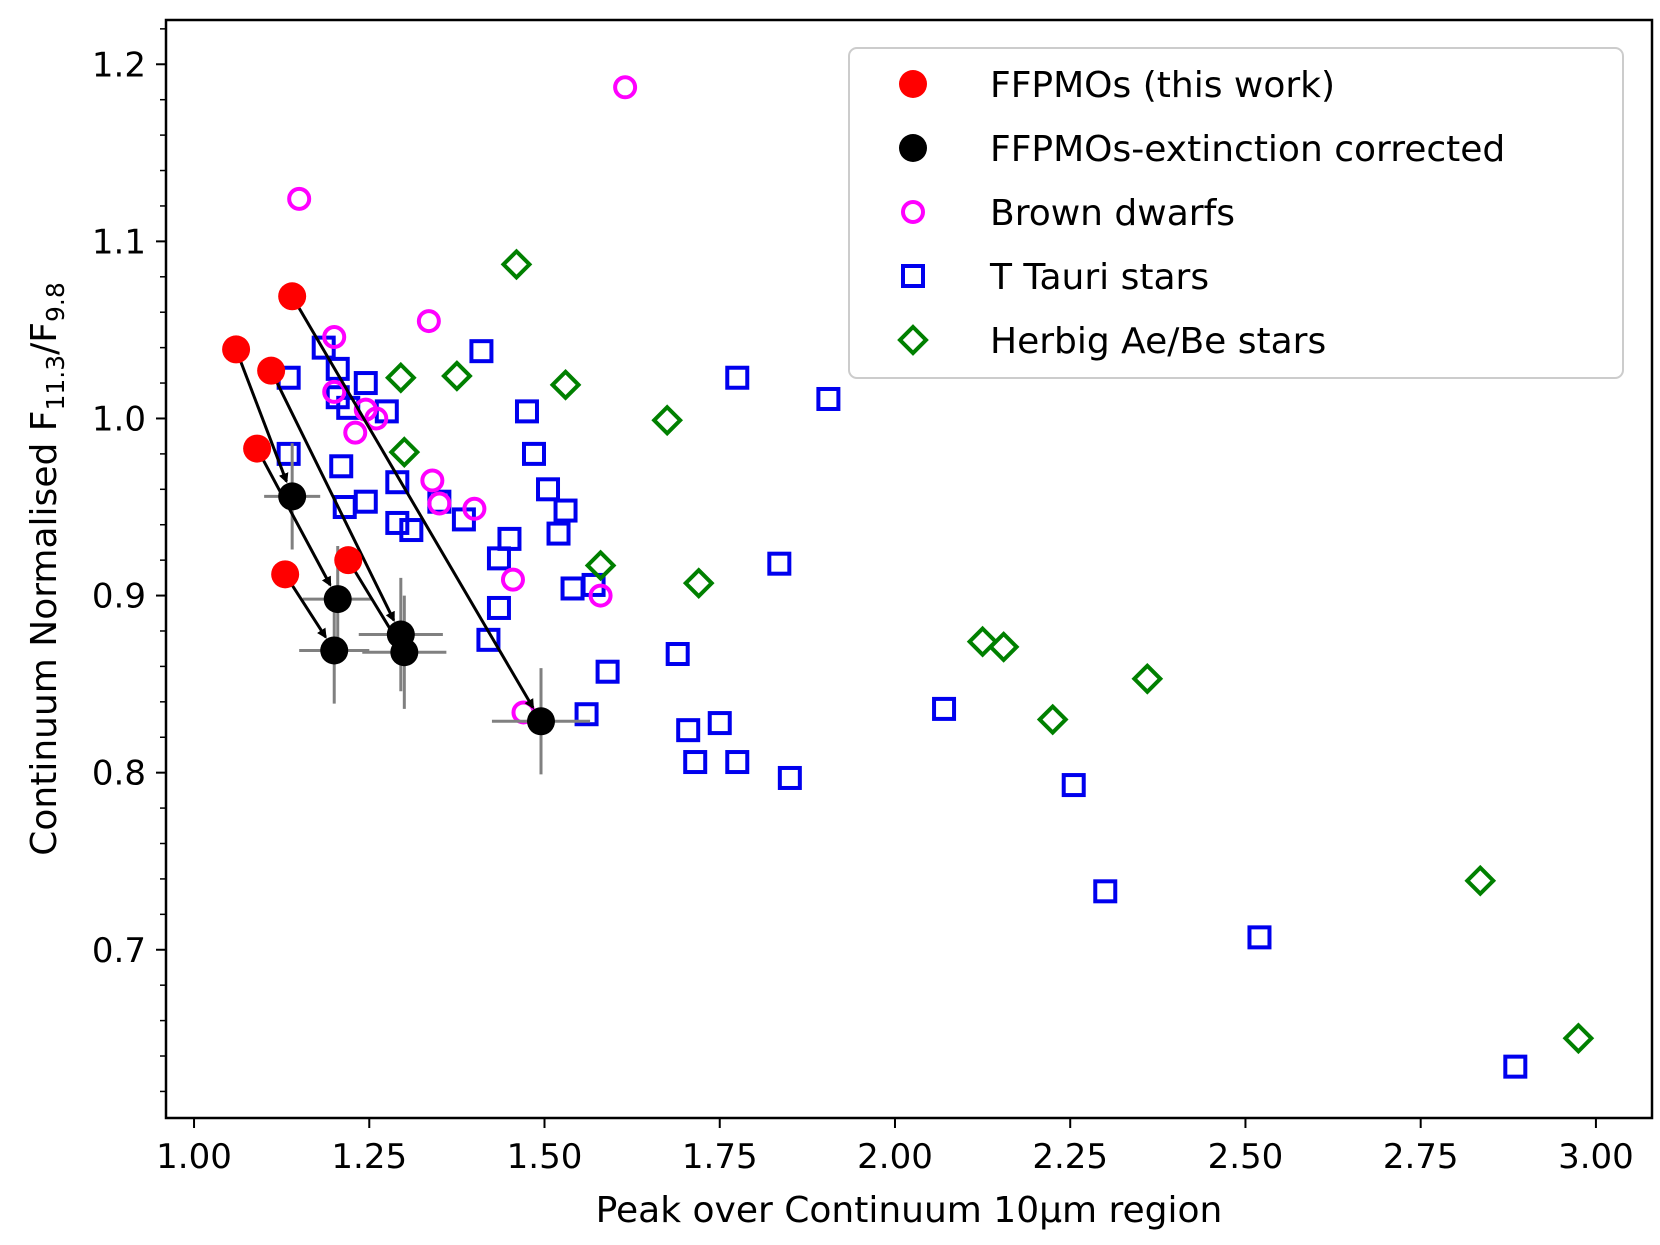 The width and height of the screenshot is (1660, 1245). What do you see at coordinates (1162, 85) in the screenshot?
I see `legend-label: FFPMOs (this work)` at bounding box center [1162, 85].